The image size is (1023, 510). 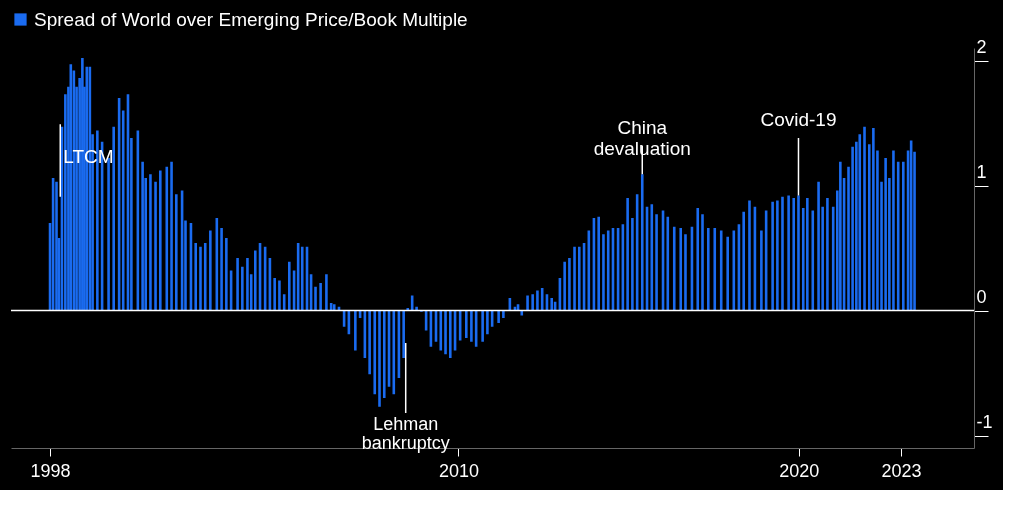 What do you see at coordinates (251, 19) in the screenshot?
I see `legend-label: Spread of World over Emerging Price/Book Multiple` at bounding box center [251, 19].